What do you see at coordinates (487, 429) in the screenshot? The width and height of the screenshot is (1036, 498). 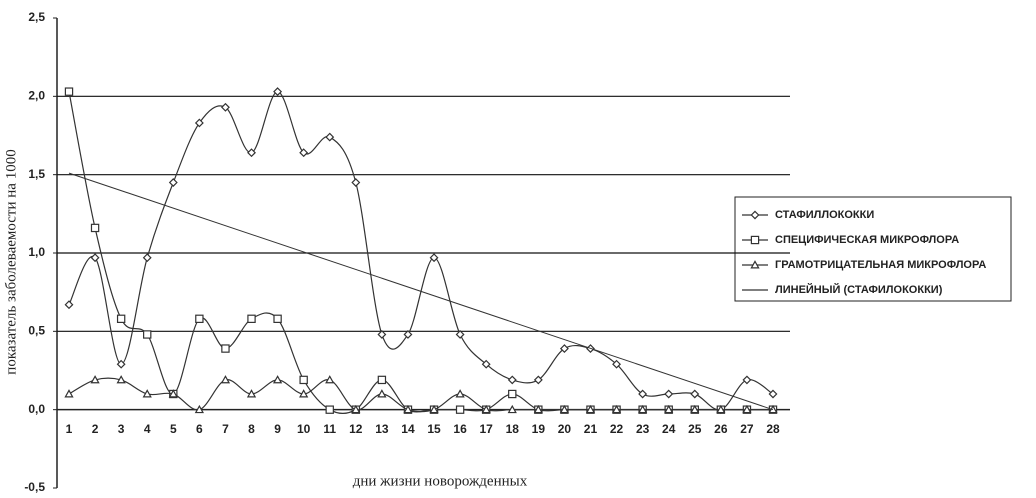 I see `x-tick-label: 17` at bounding box center [487, 429].